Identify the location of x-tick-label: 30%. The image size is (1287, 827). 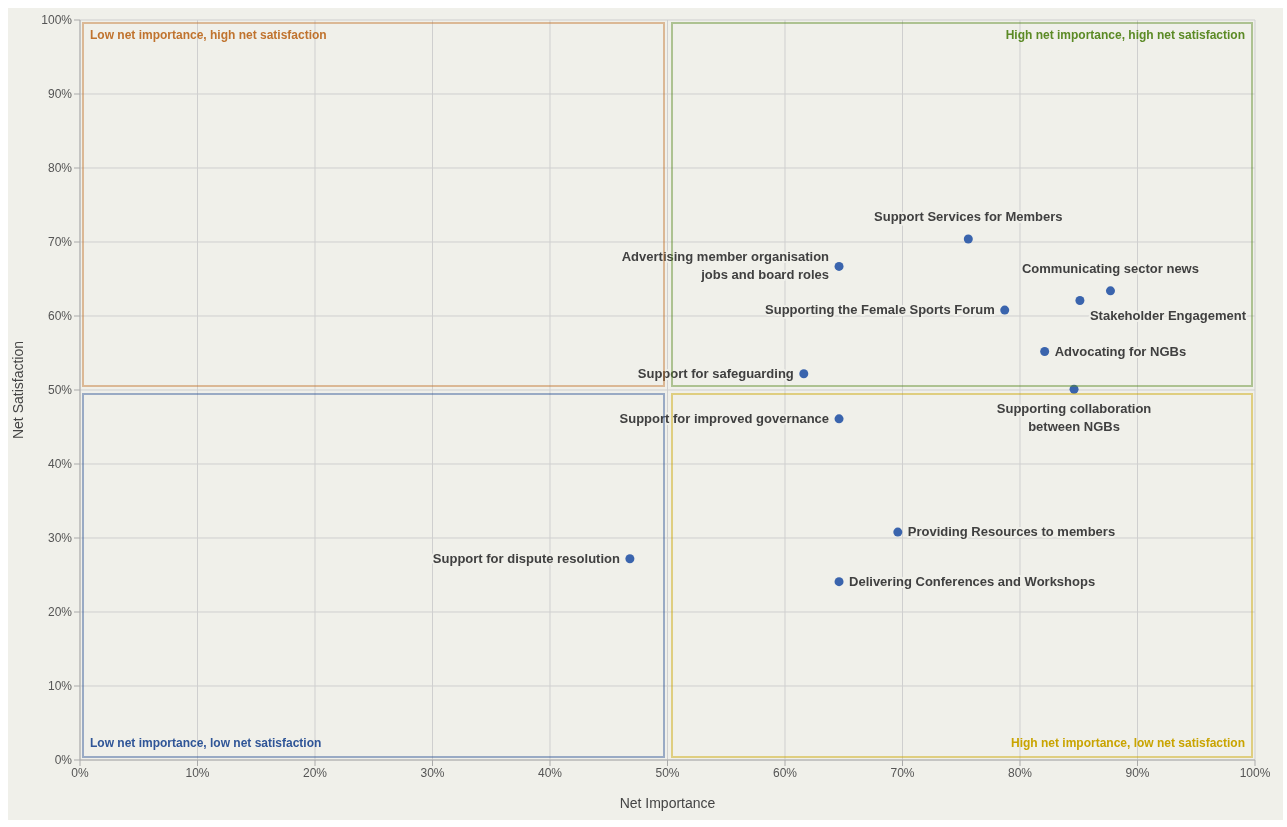
(432, 772).